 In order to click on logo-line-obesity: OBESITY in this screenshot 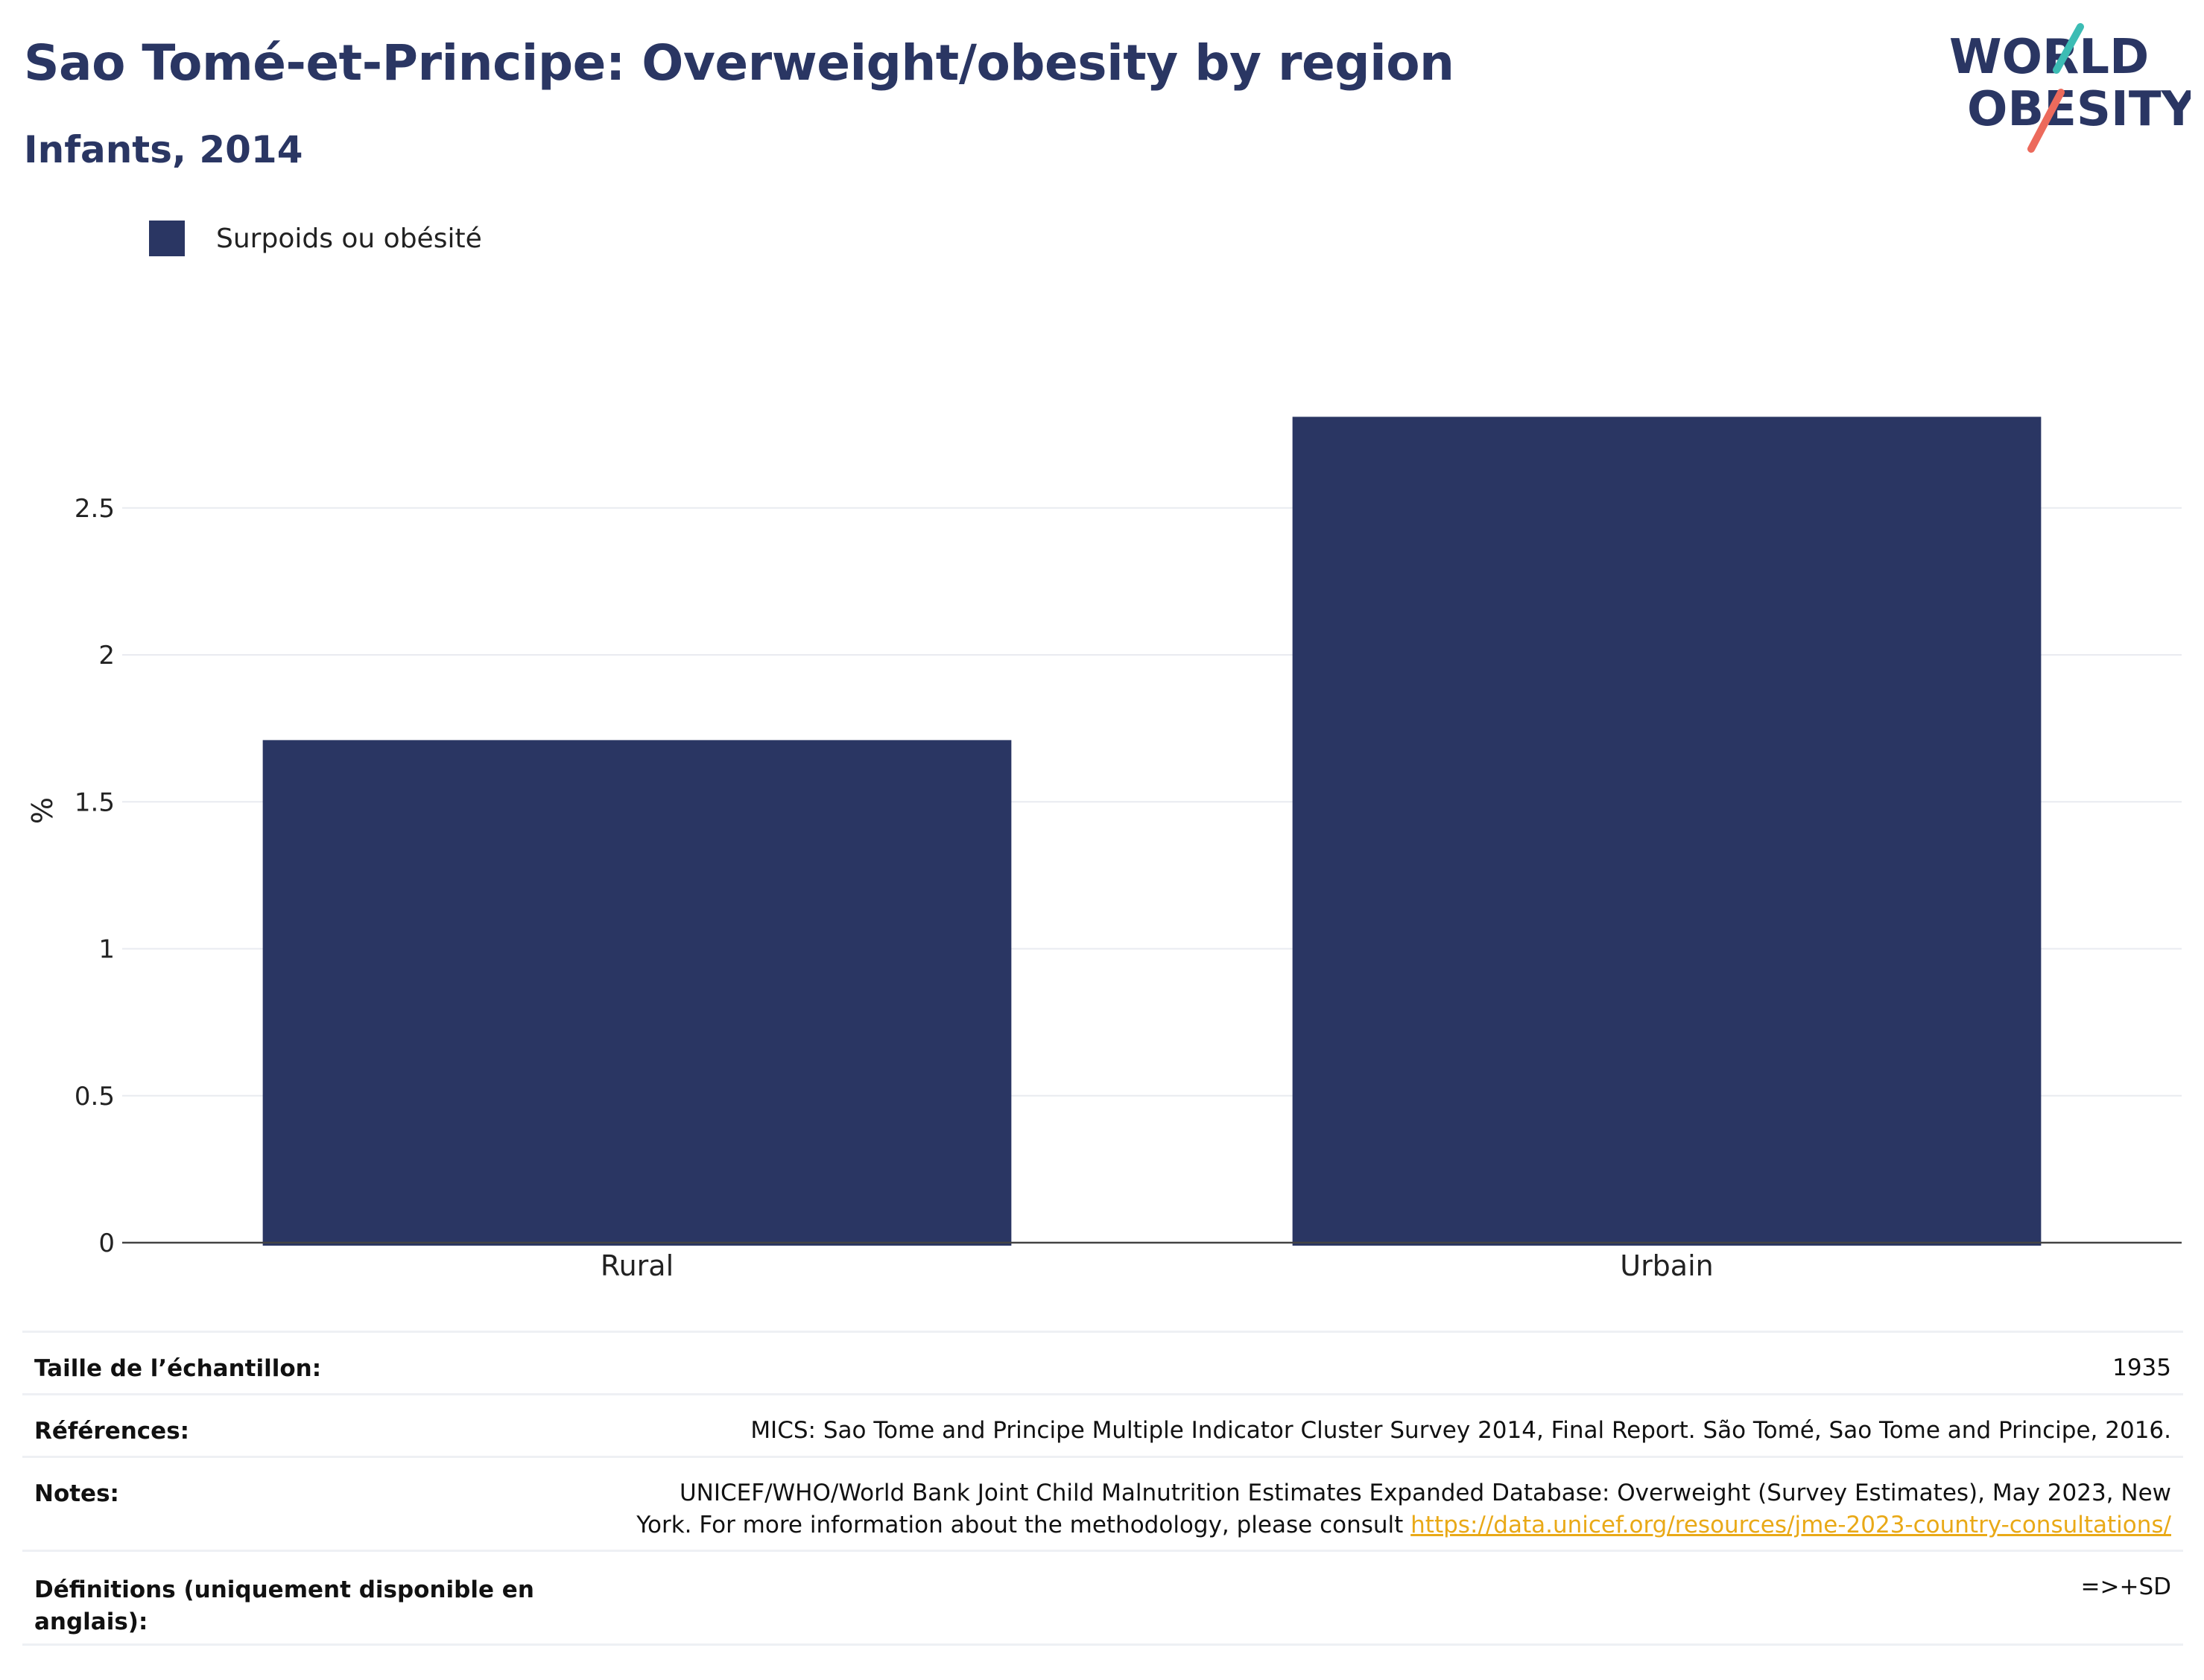, I will do `click(2079, 109)`.